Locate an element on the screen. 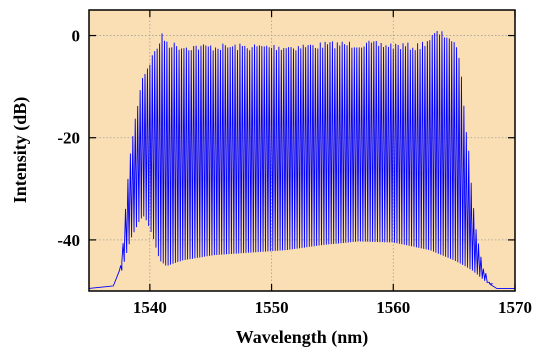 The width and height of the screenshot is (541, 351). y-axis-label: Intensity (dB) is located at coordinates (20, 150).